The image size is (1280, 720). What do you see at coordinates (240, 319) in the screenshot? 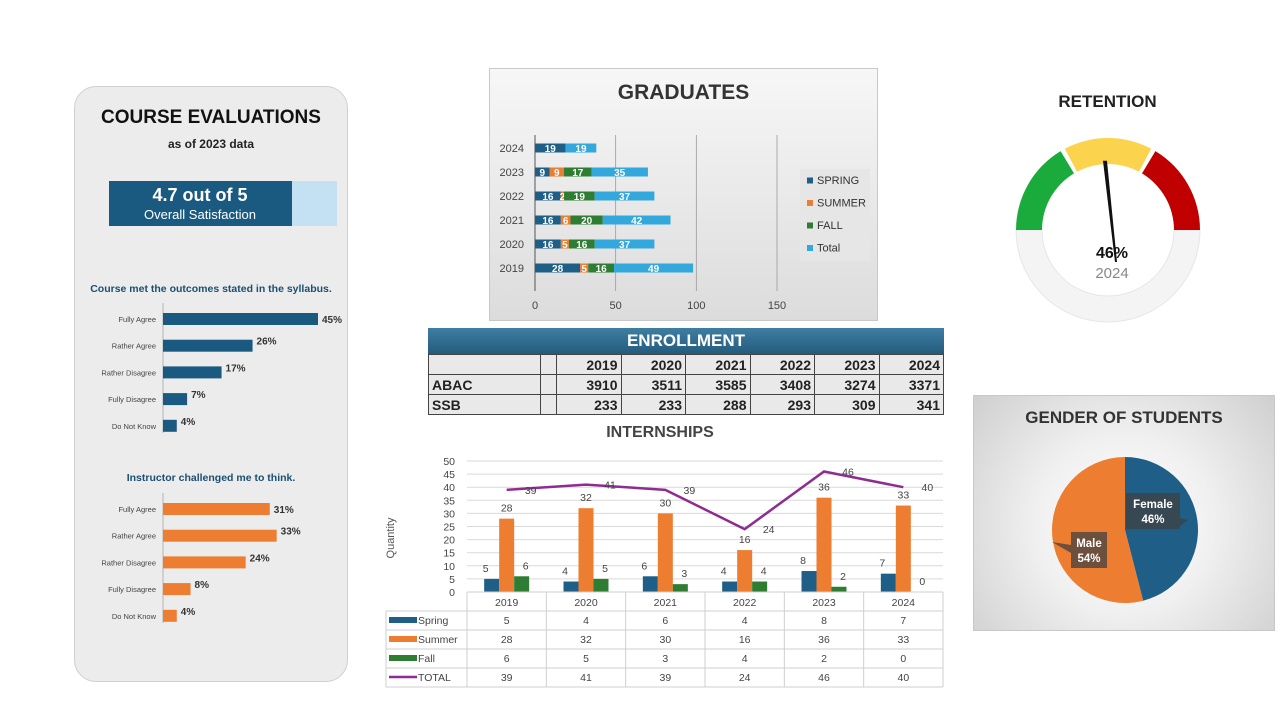
I see `outcomes-bar` at bounding box center [240, 319].